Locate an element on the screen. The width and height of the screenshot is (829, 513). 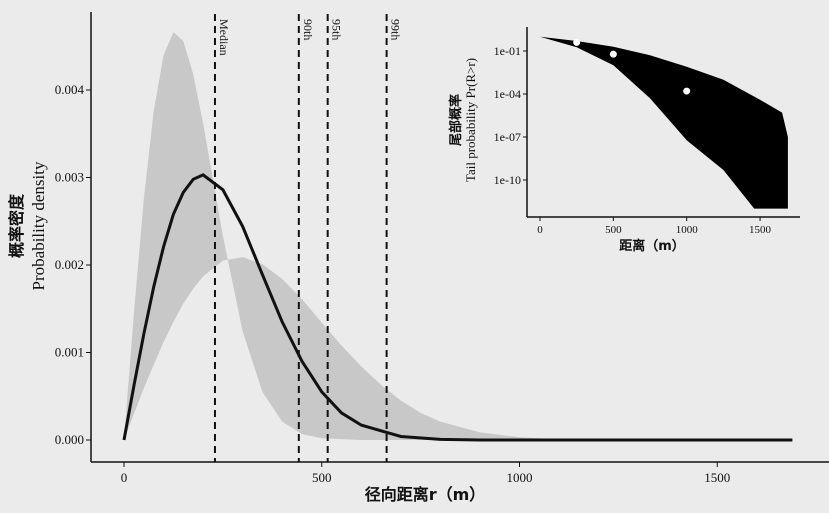
inset-x-tick-label: 1500 is located at coordinates (760, 230).